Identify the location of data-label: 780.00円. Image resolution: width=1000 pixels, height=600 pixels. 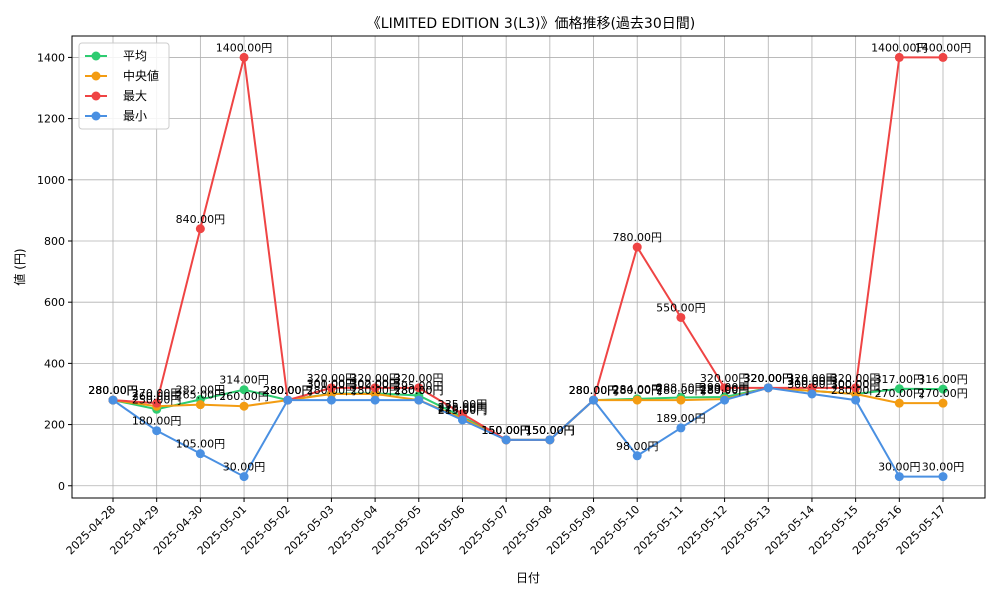
(637, 237).